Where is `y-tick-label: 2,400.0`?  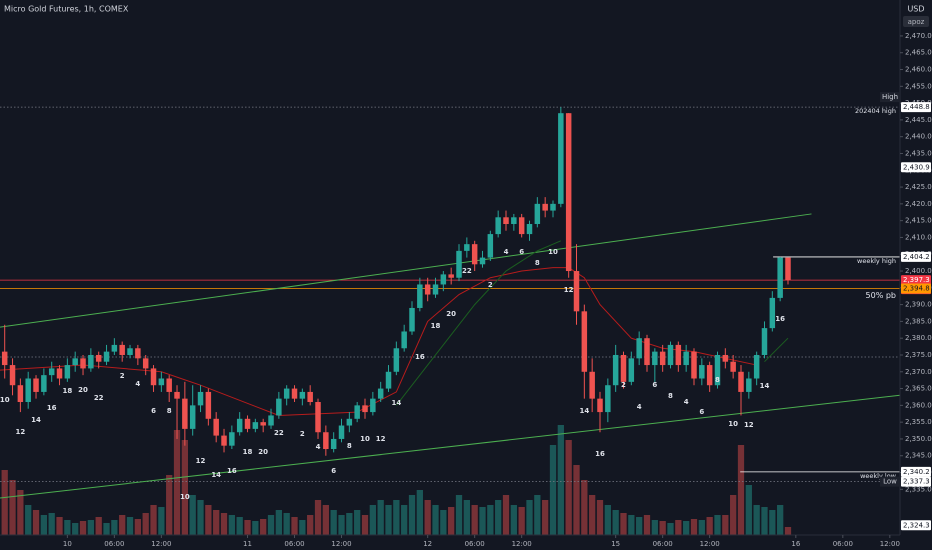
y-tick-label: 2,400.0 is located at coordinates (918, 271).